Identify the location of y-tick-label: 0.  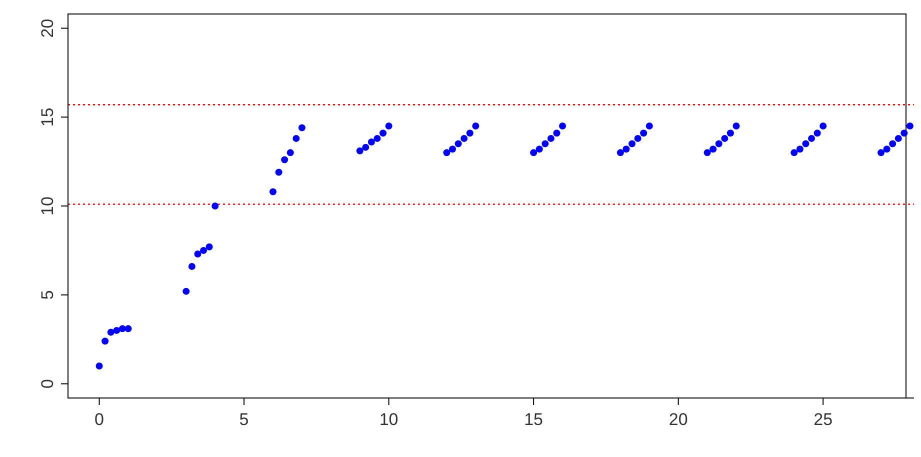
(47, 384).